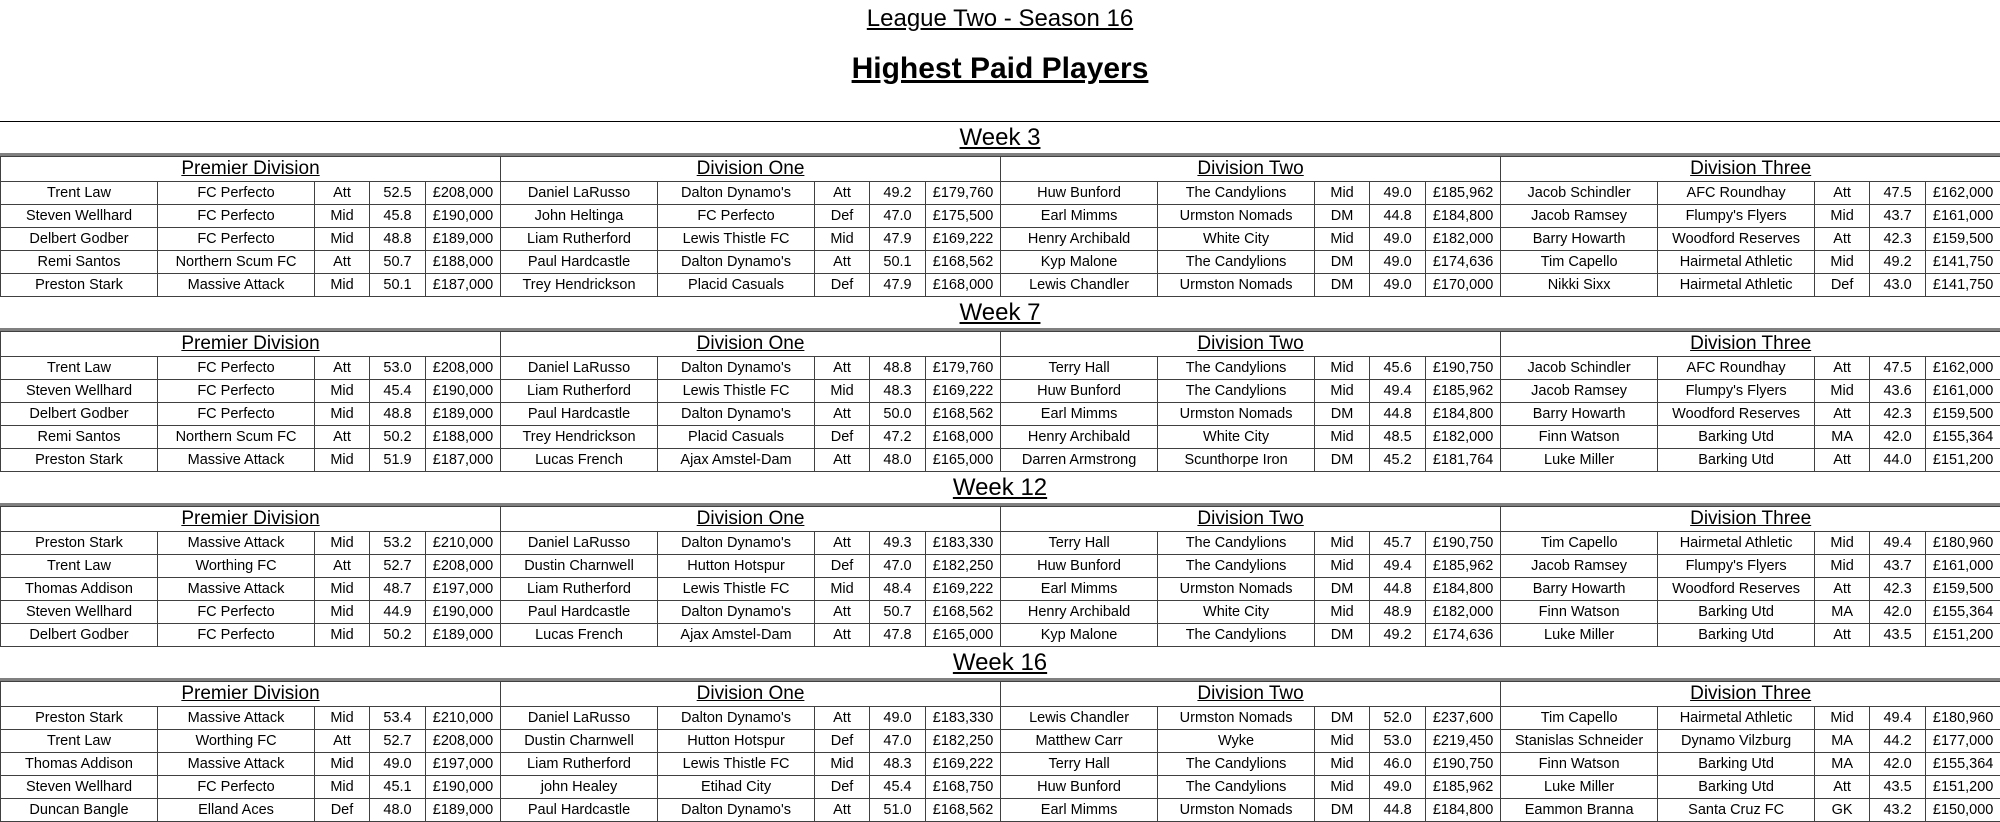 This screenshot has height=822, width=2000. I want to click on player-name-cell: Steven Wellhard, so click(79, 216).